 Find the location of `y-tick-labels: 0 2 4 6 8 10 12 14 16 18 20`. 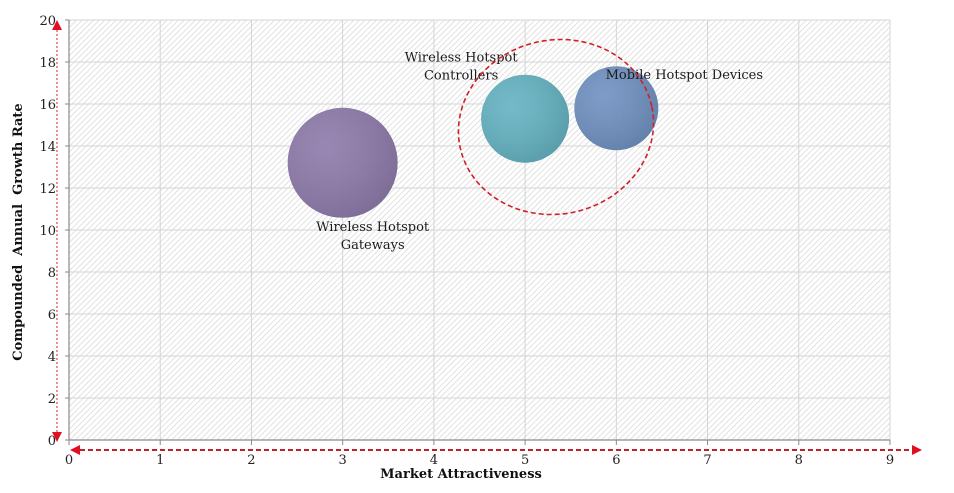

y-tick-labels: 0 2 4 6 8 10 12 14 16 18 20 is located at coordinates (47, 231).